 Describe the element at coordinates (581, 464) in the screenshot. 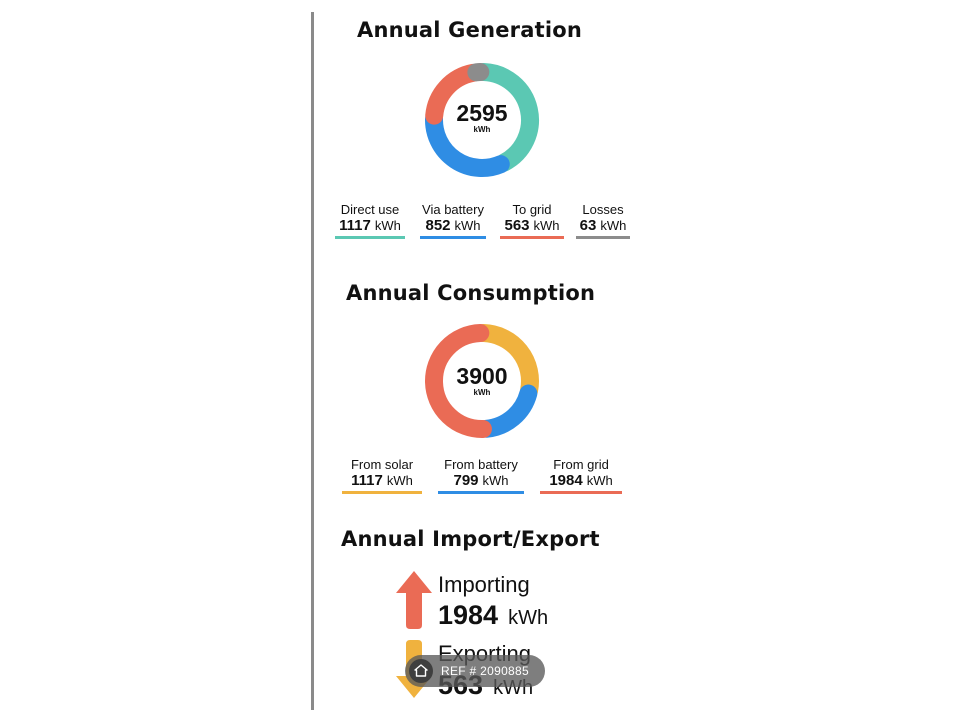

I see `legend-label: From grid` at that location.